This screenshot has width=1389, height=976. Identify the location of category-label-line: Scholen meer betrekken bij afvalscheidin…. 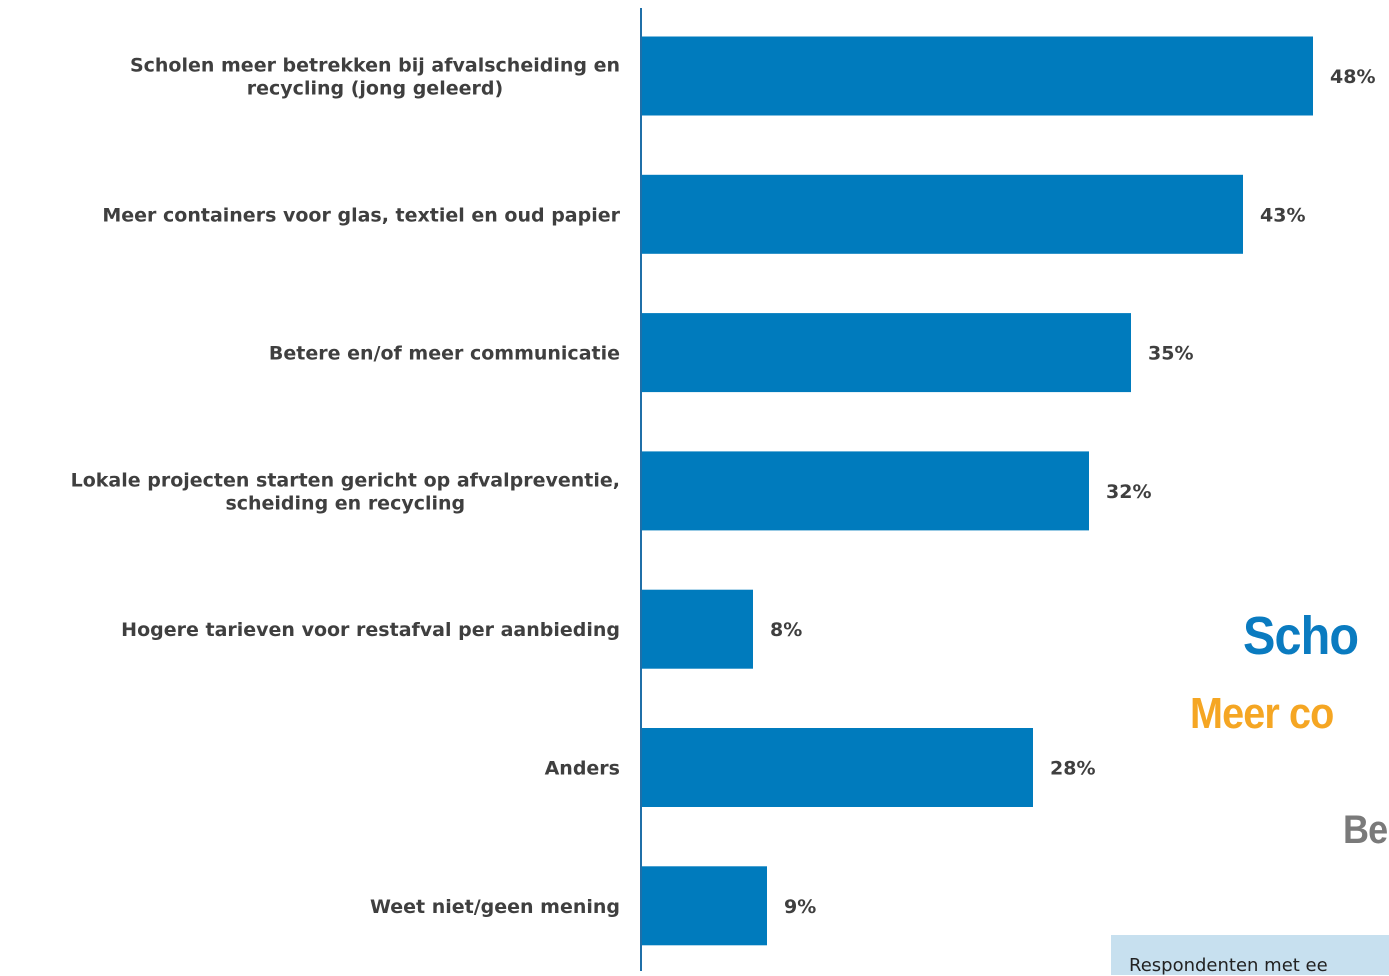
(375, 66).